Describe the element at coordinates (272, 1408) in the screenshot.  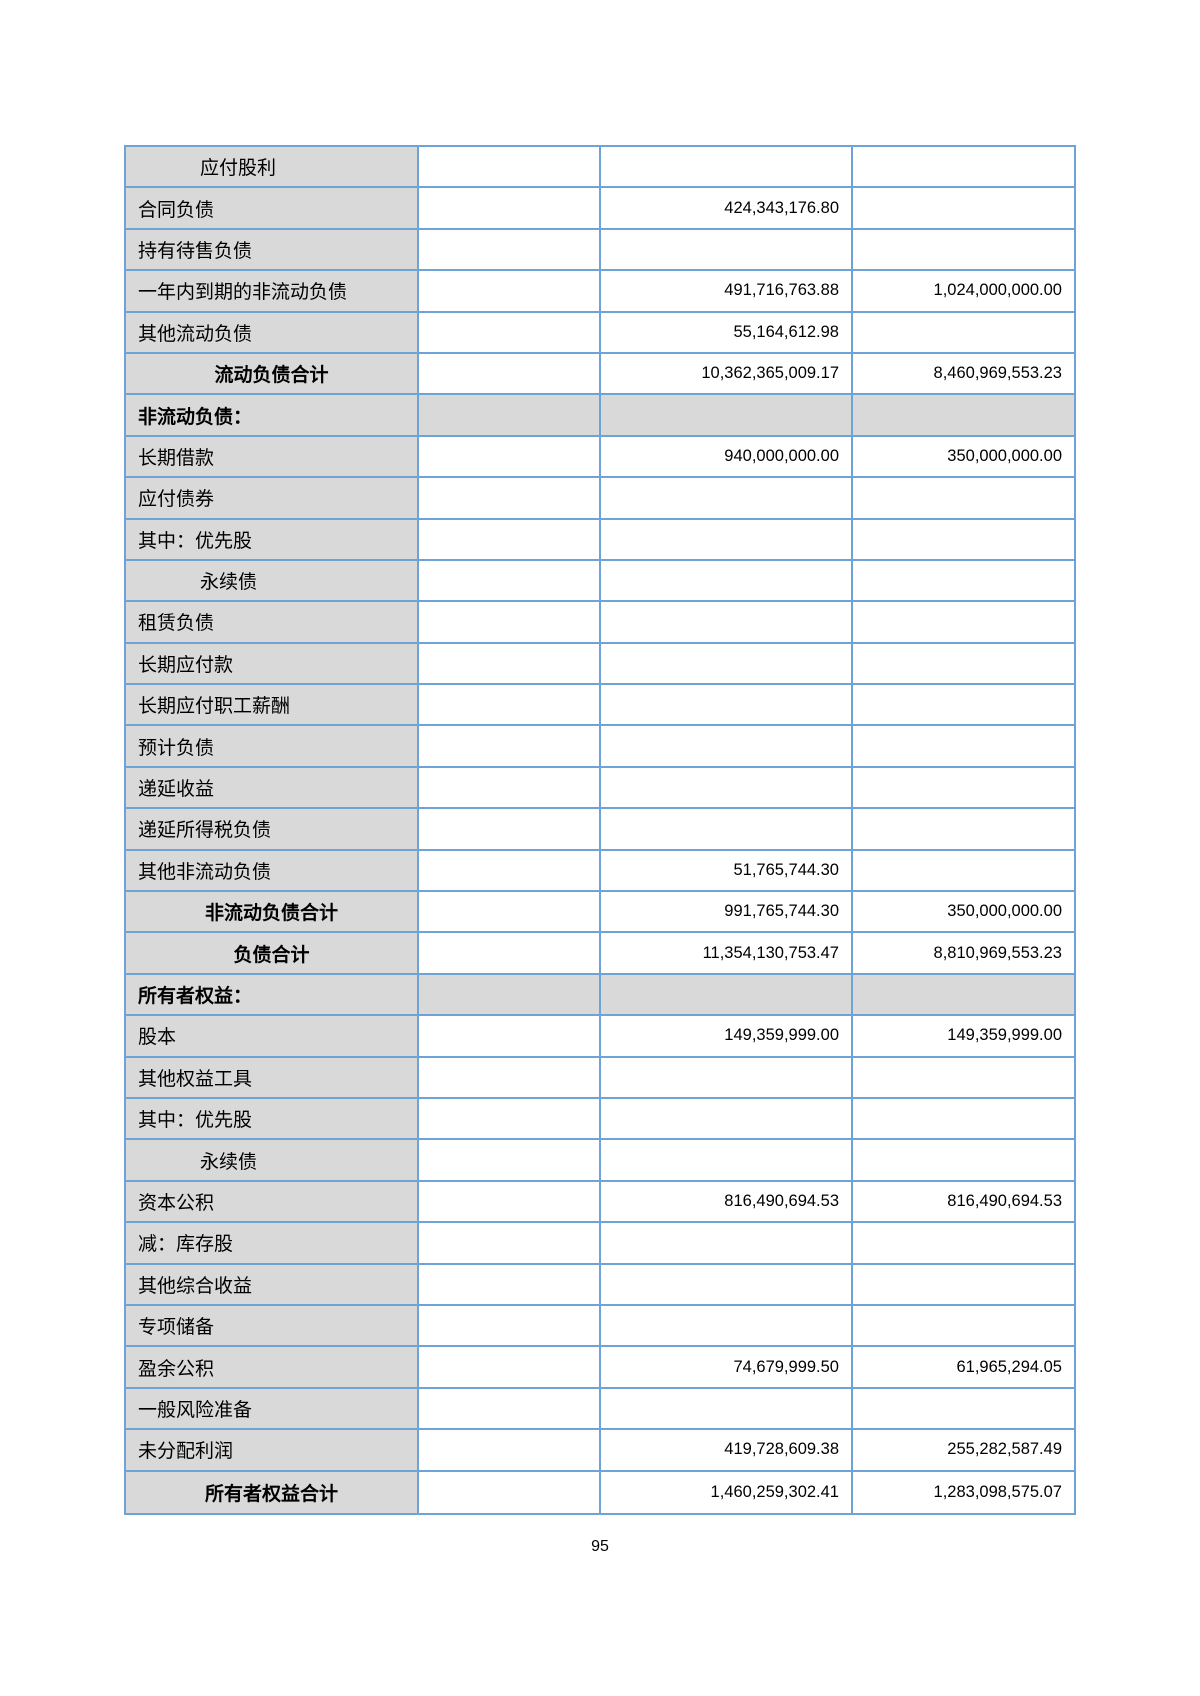
I see `row-item-label: 一般风险准备` at that location.